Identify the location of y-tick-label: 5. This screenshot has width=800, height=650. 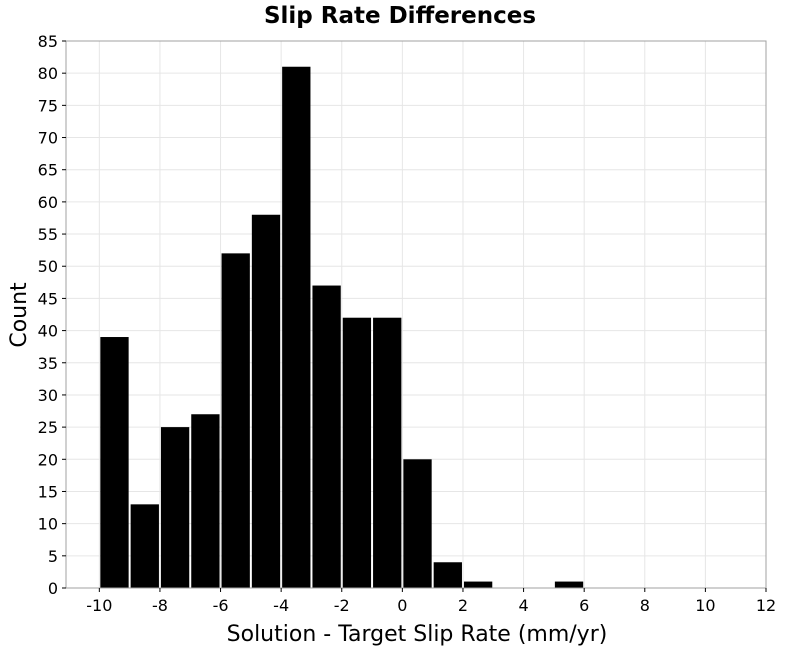
(53, 556).